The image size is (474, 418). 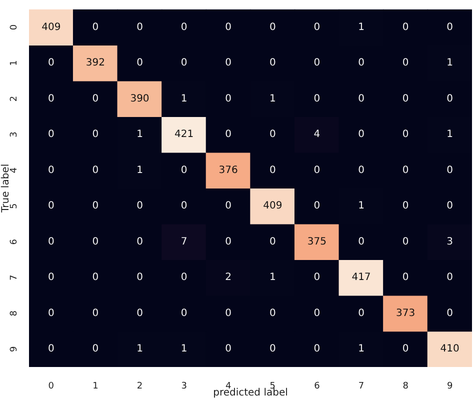 I want to click on data-label: 2, so click(x=228, y=278).